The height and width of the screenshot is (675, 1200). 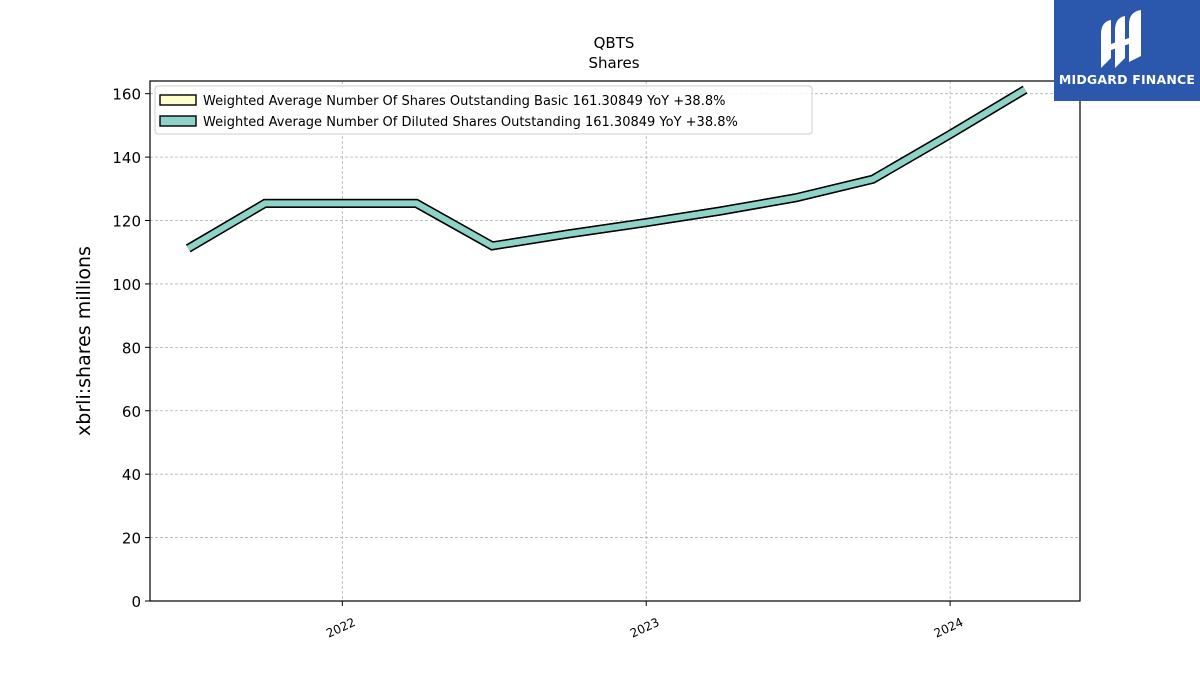 I want to click on y-tick-label: 40, so click(x=131, y=475).